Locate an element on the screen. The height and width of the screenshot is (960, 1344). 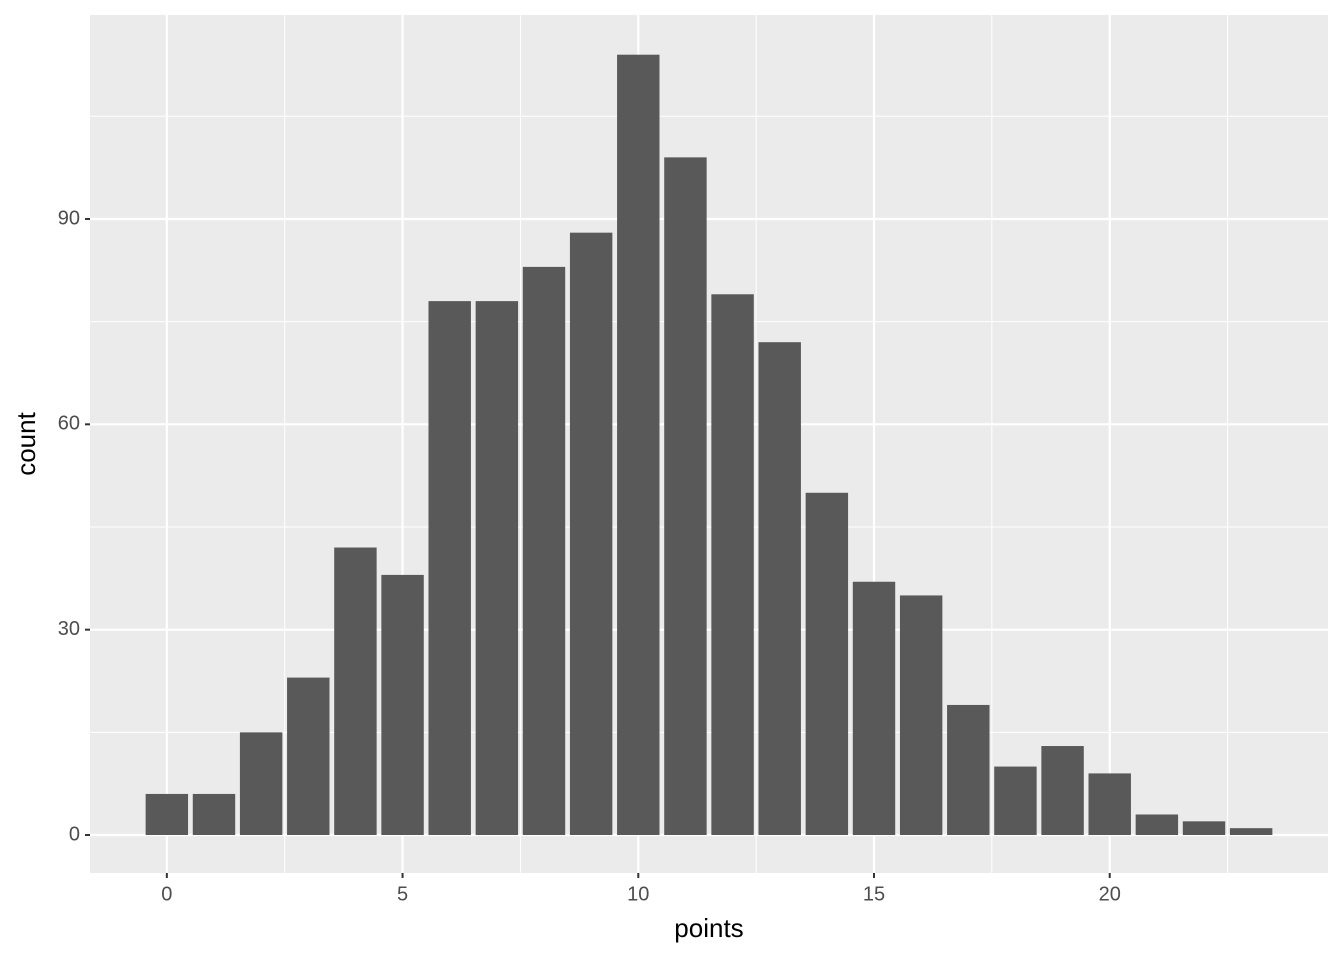
x-axis-title: points is located at coordinates (708, 928).